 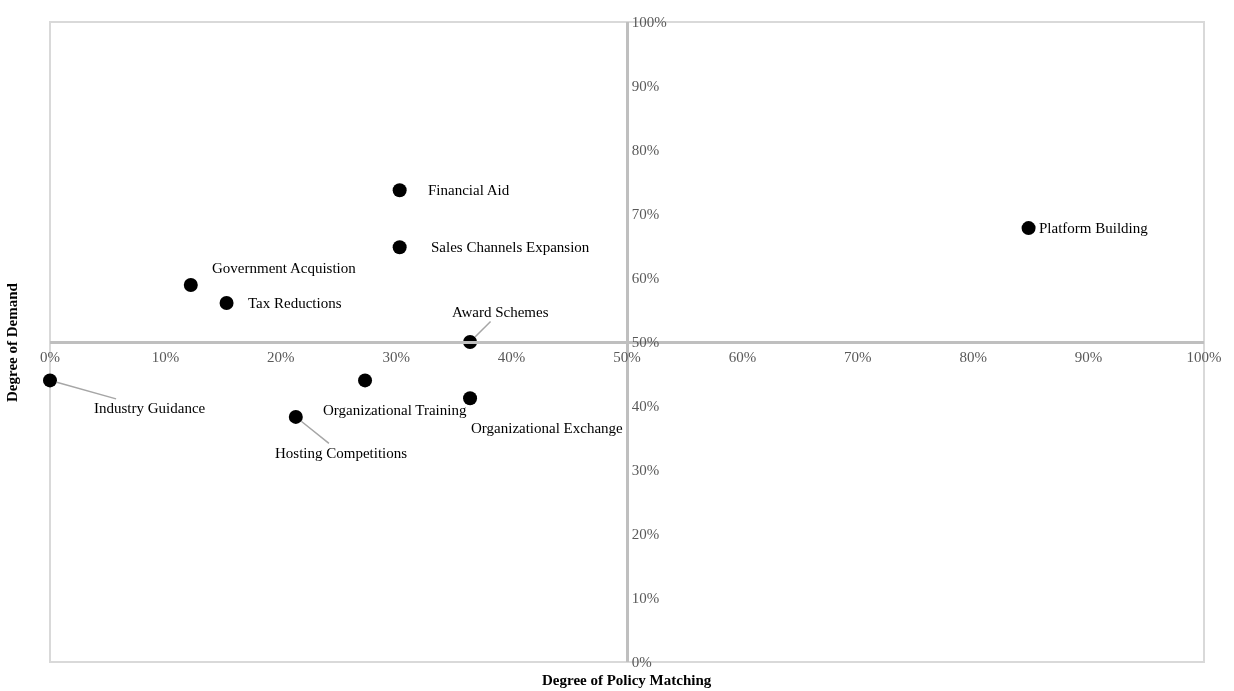 What do you see at coordinates (641, 662) in the screenshot?
I see `y-tick-label: 0%` at bounding box center [641, 662].